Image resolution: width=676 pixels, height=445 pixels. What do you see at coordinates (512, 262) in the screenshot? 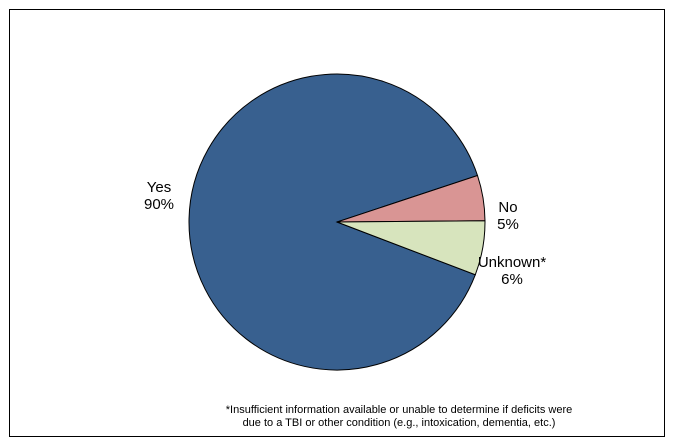
I see `slice-label-unknown: Unknown*` at bounding box center [512, 262].